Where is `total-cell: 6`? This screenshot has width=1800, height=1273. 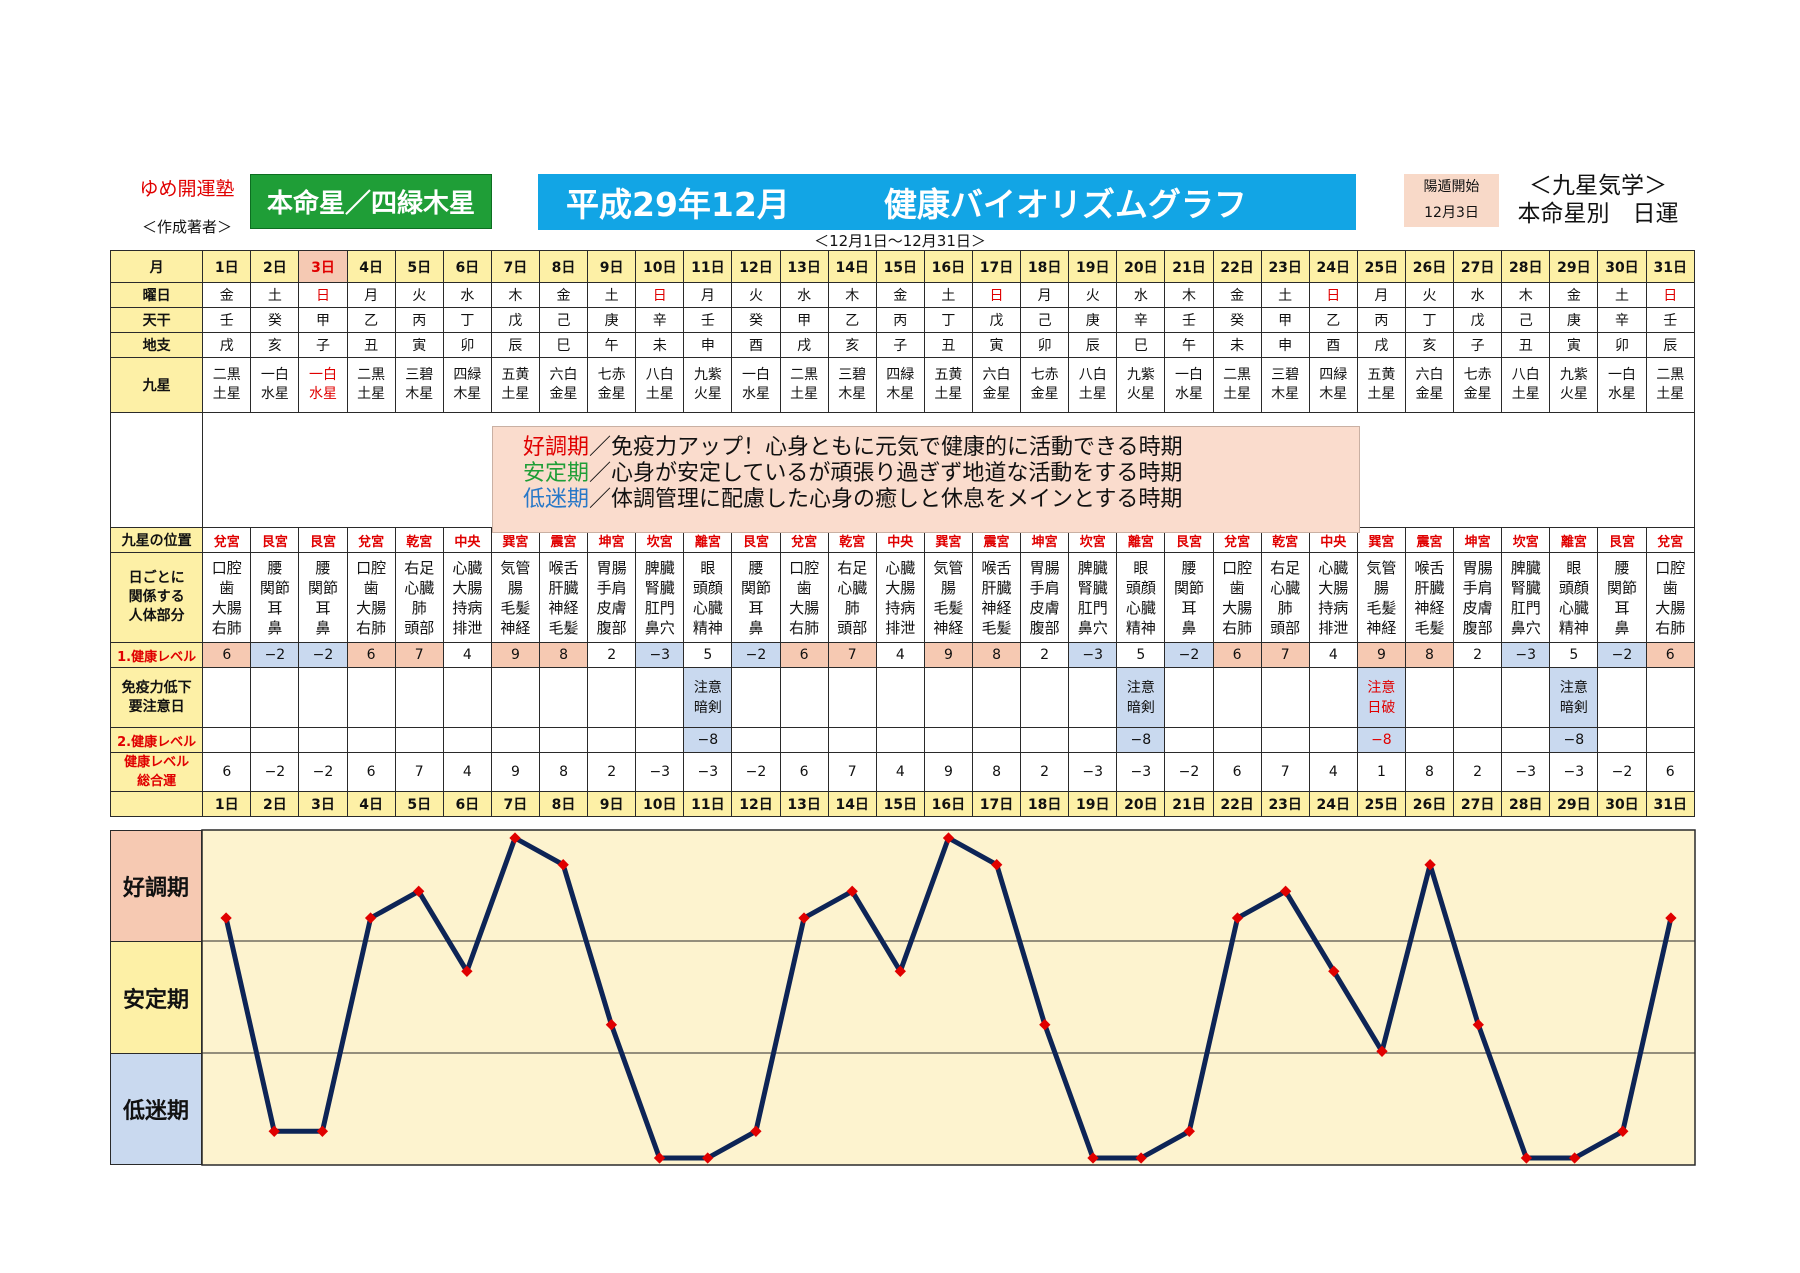
total-cell: 6 is located at coordinates (227, 772).